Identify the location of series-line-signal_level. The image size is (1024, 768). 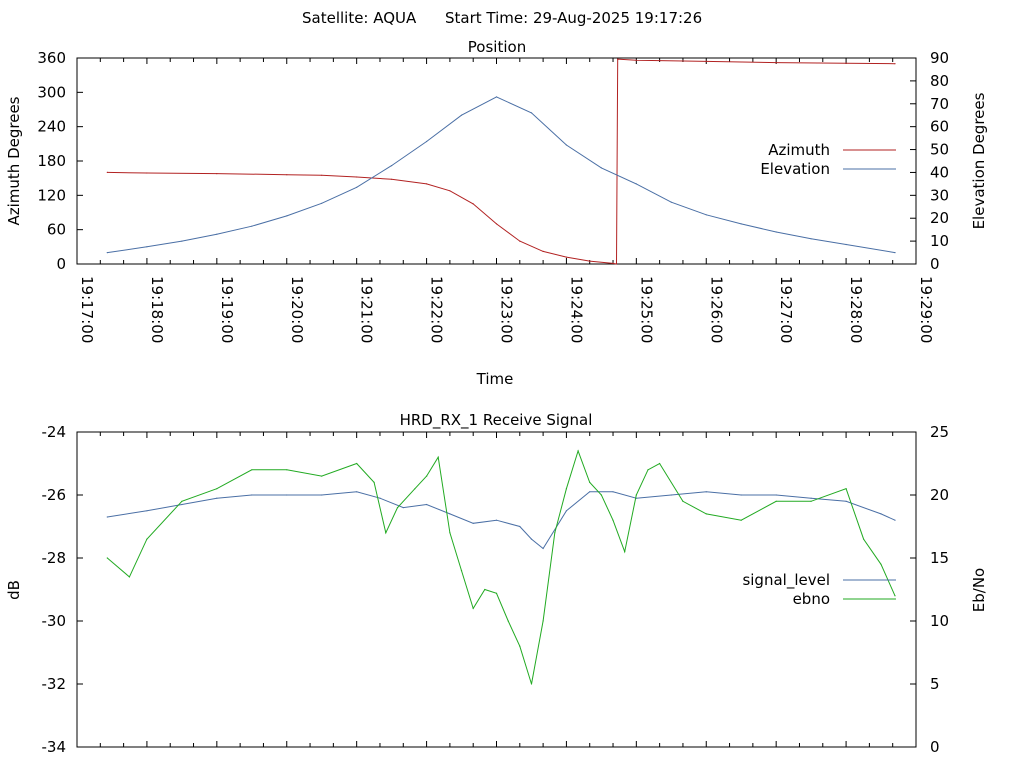
(501, 520).